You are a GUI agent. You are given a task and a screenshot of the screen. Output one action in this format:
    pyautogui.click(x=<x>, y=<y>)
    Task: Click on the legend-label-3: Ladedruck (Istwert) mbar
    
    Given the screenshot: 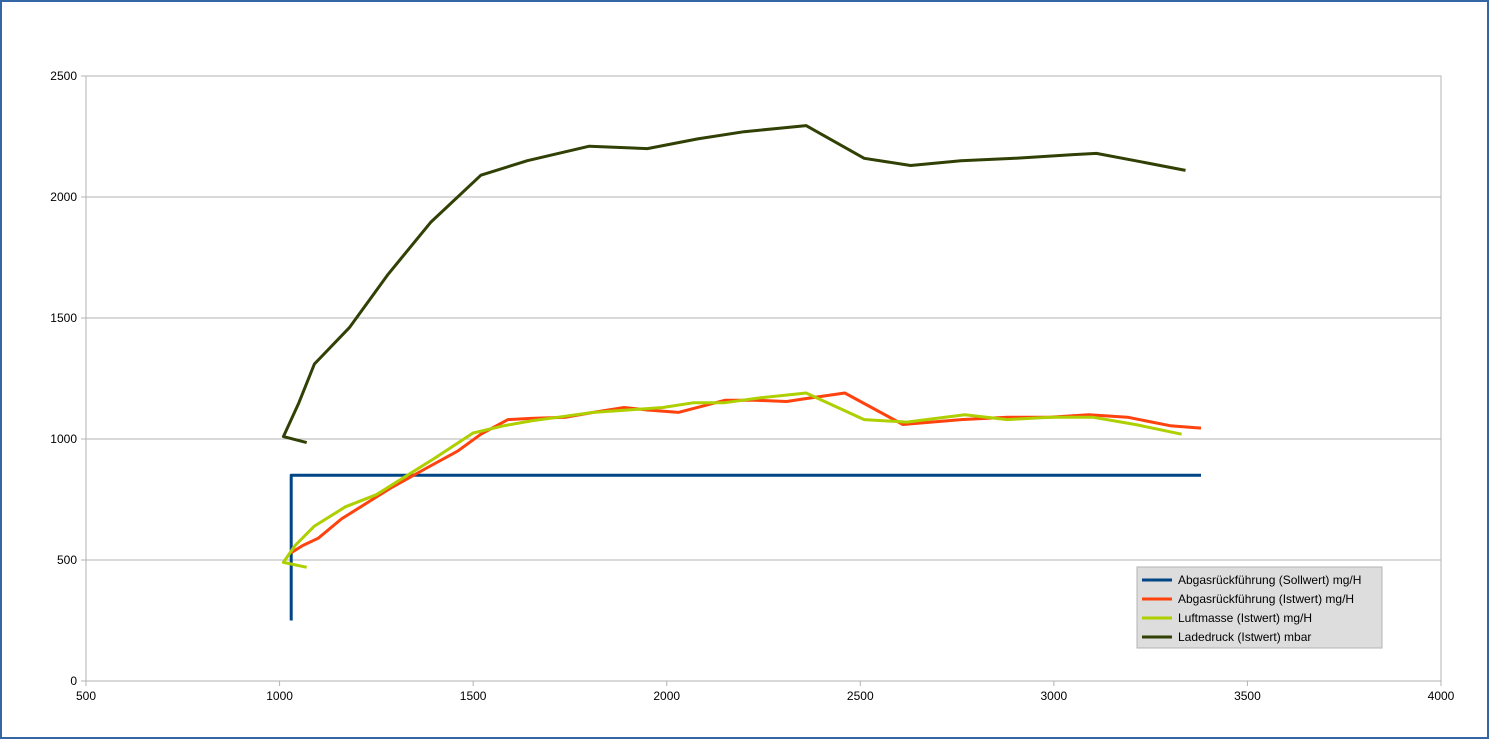 What is the action you would take?
    pyautogui.click(x=1244, y=637)
    